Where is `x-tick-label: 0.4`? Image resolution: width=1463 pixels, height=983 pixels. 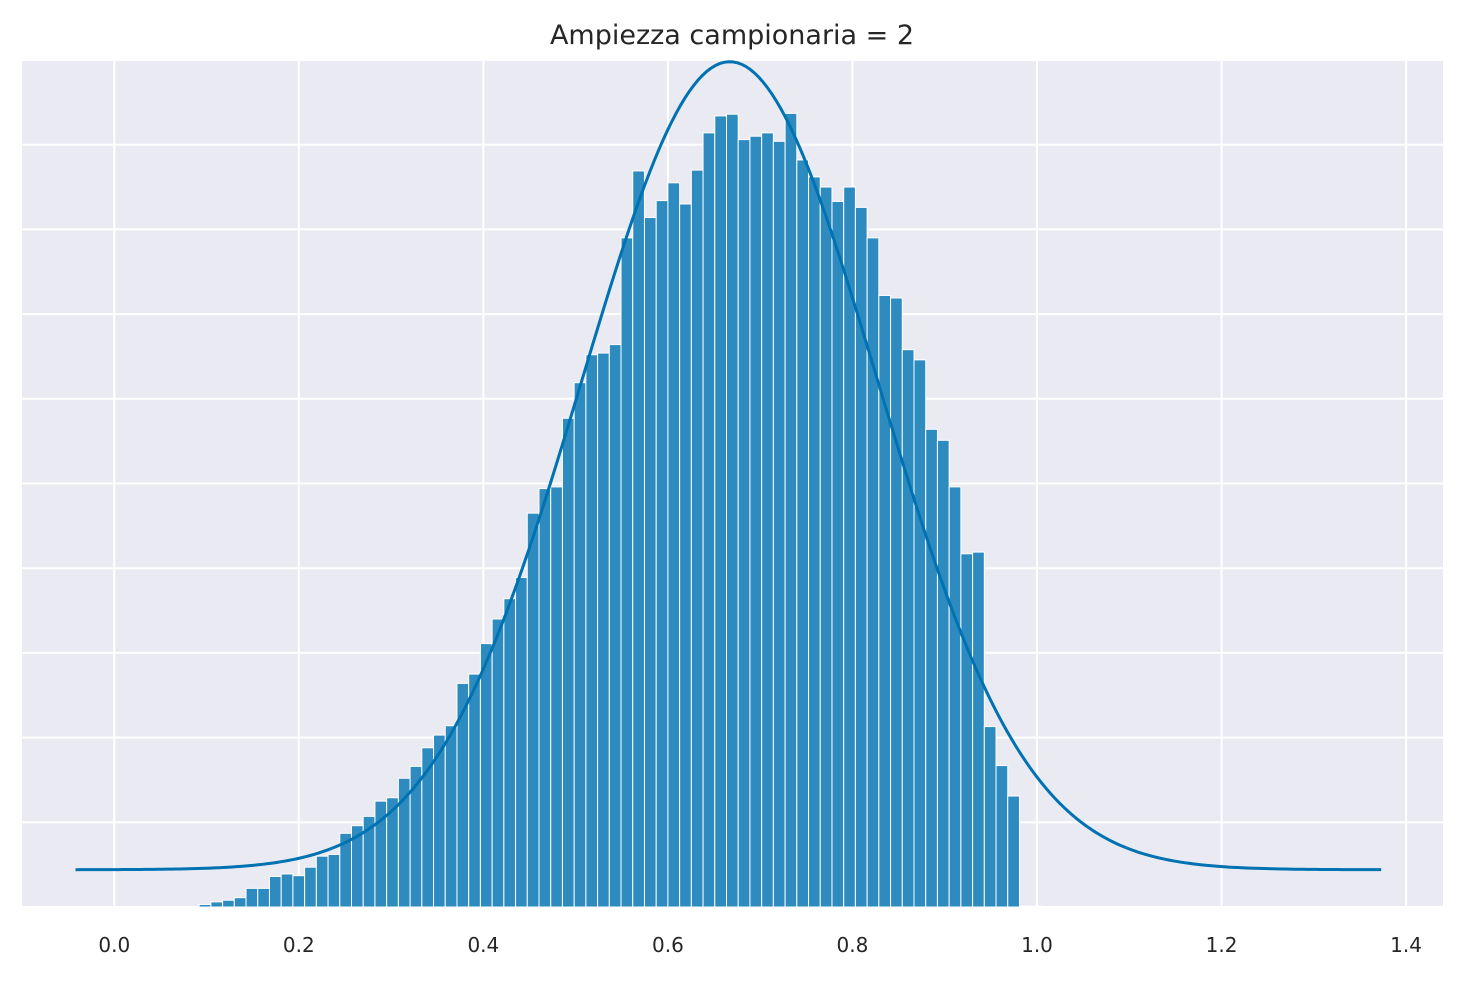 x-tick-label: 0.4 is located at coordinates (483, 945).